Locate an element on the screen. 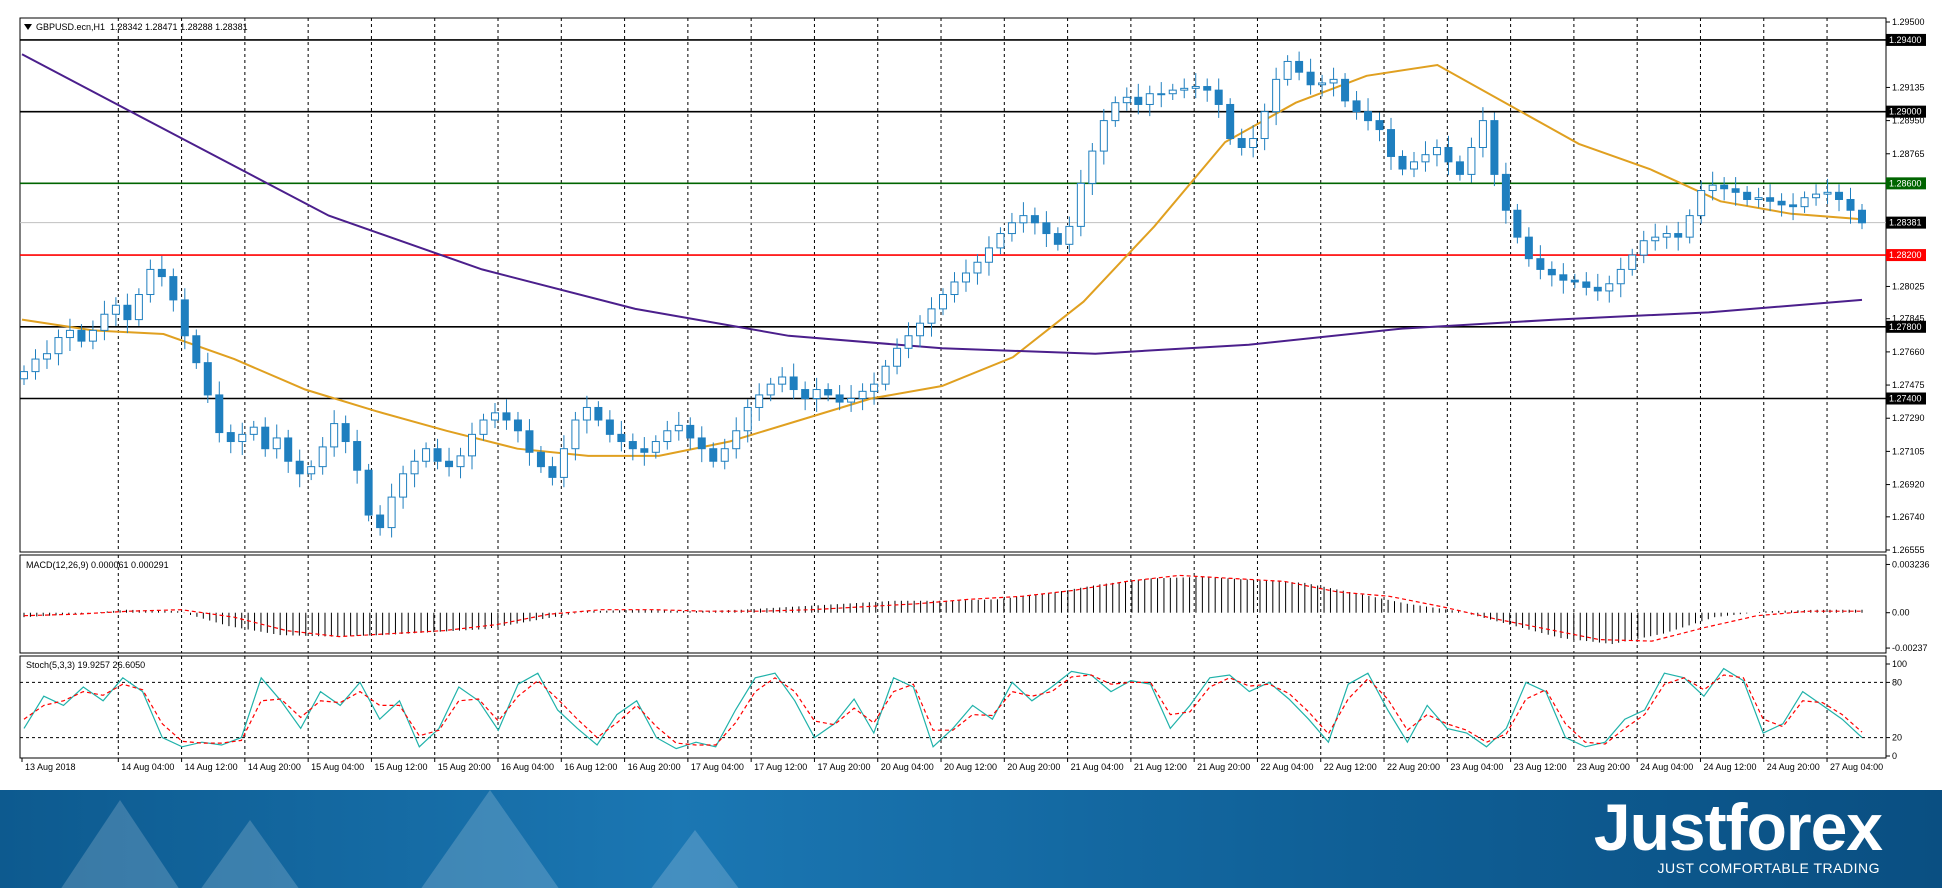  collapse-triangle-icon is located at coordinates (28, 27).